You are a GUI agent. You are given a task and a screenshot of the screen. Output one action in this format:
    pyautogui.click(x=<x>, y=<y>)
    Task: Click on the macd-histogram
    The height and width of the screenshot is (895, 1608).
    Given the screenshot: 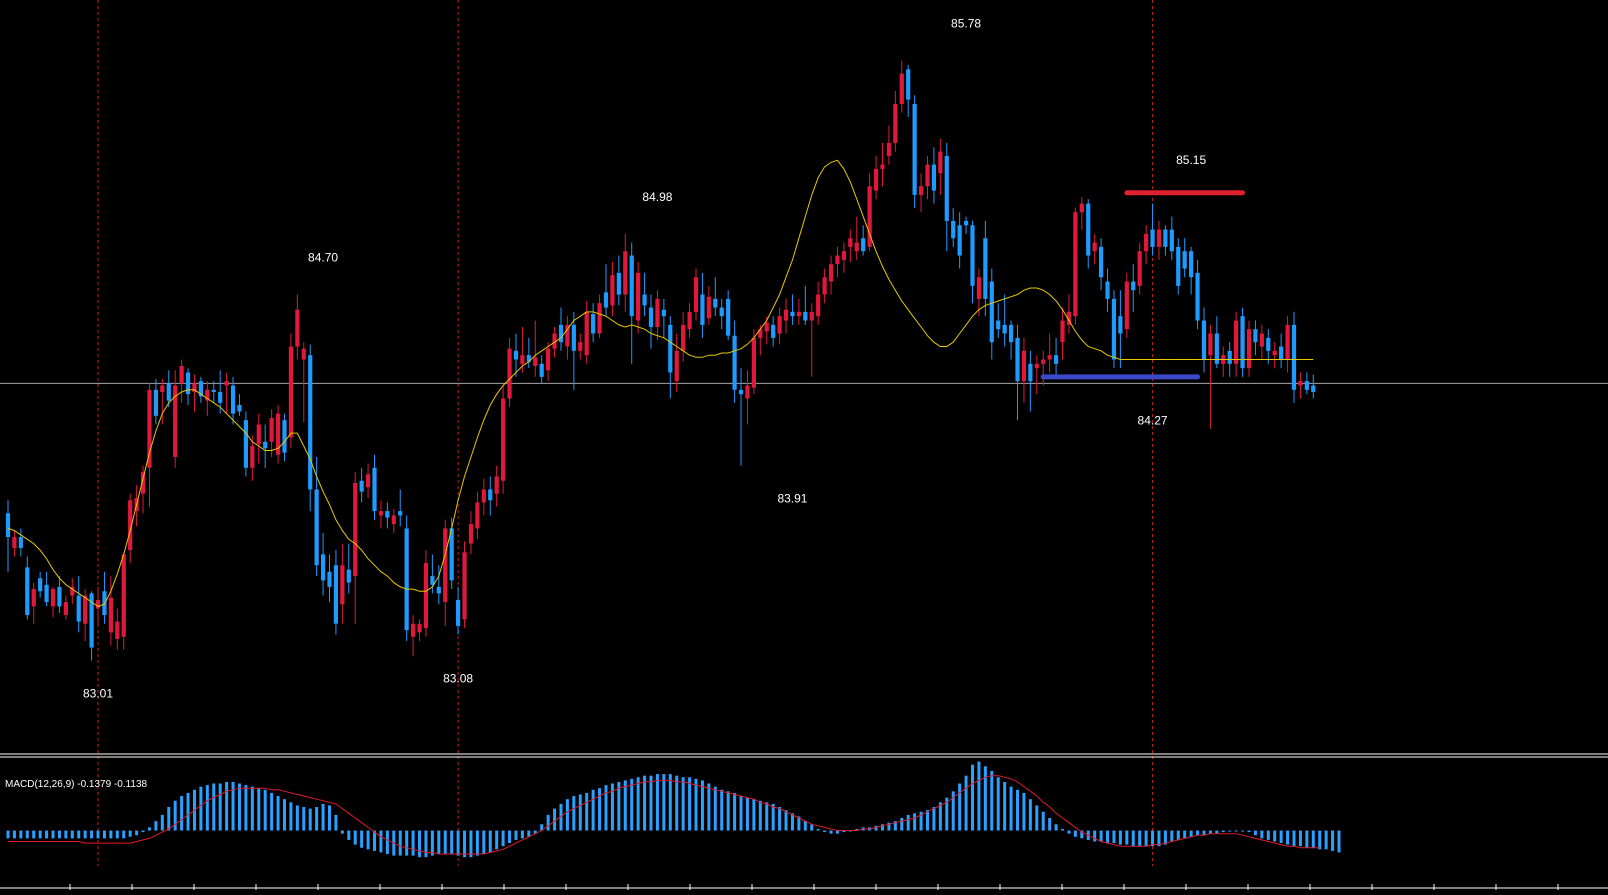 What is the action you would take?
    pyautogui.click(x=673, y=809)
    